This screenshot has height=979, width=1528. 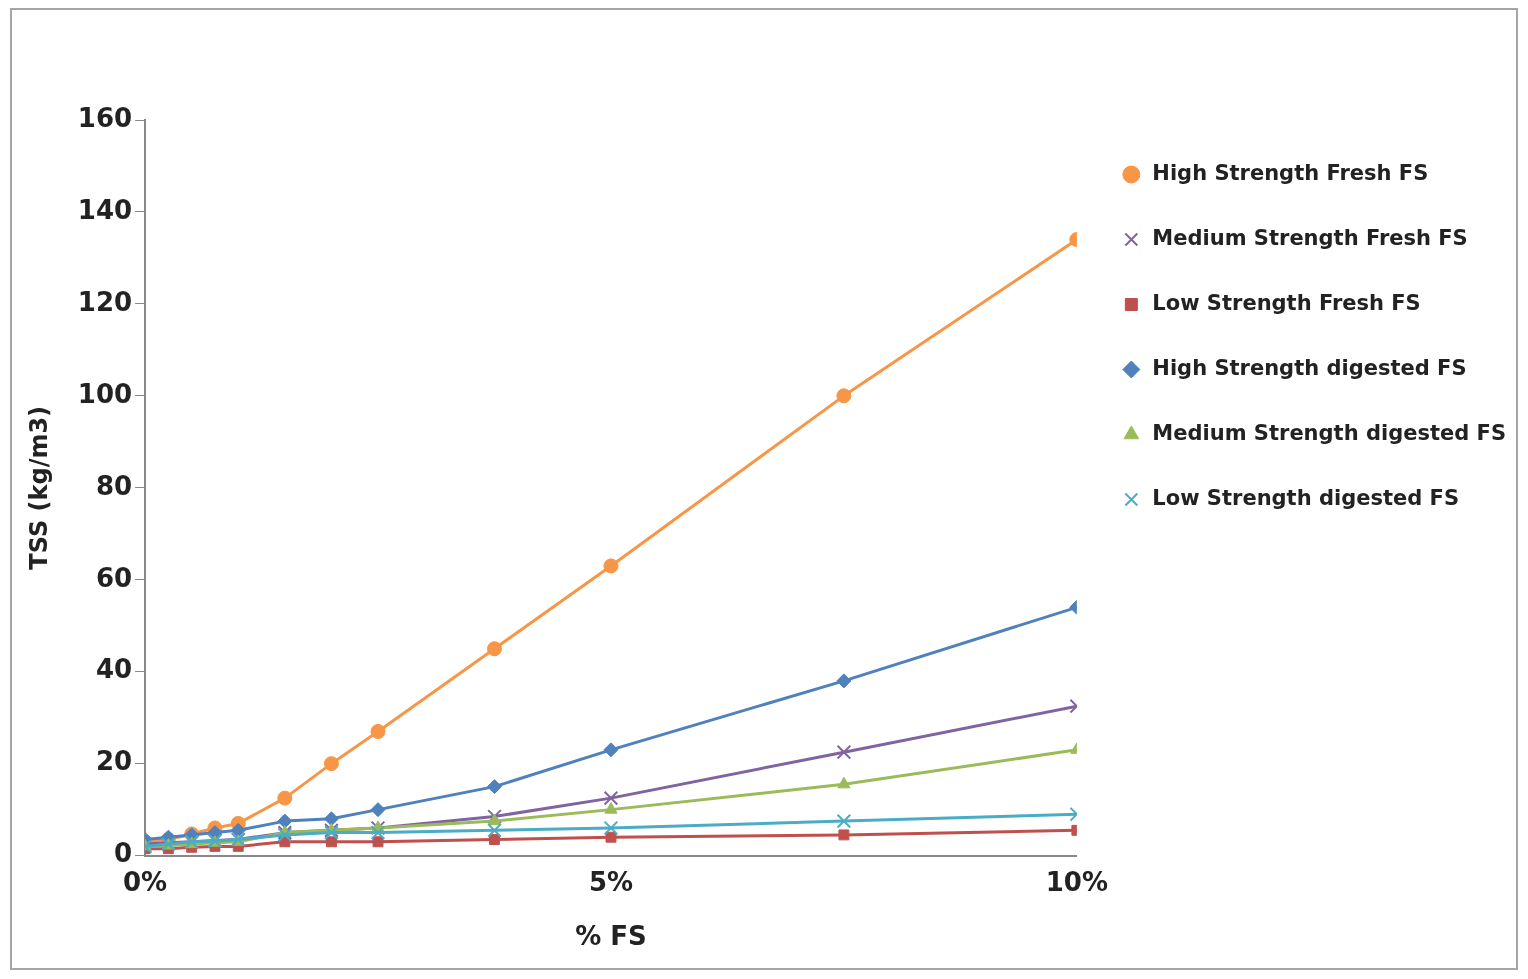 What do you see at coordinates (1286, 302) in the screenshot?
I see `legend-label: Low Strength Fresh FS` at bounding box center [1286, 302].